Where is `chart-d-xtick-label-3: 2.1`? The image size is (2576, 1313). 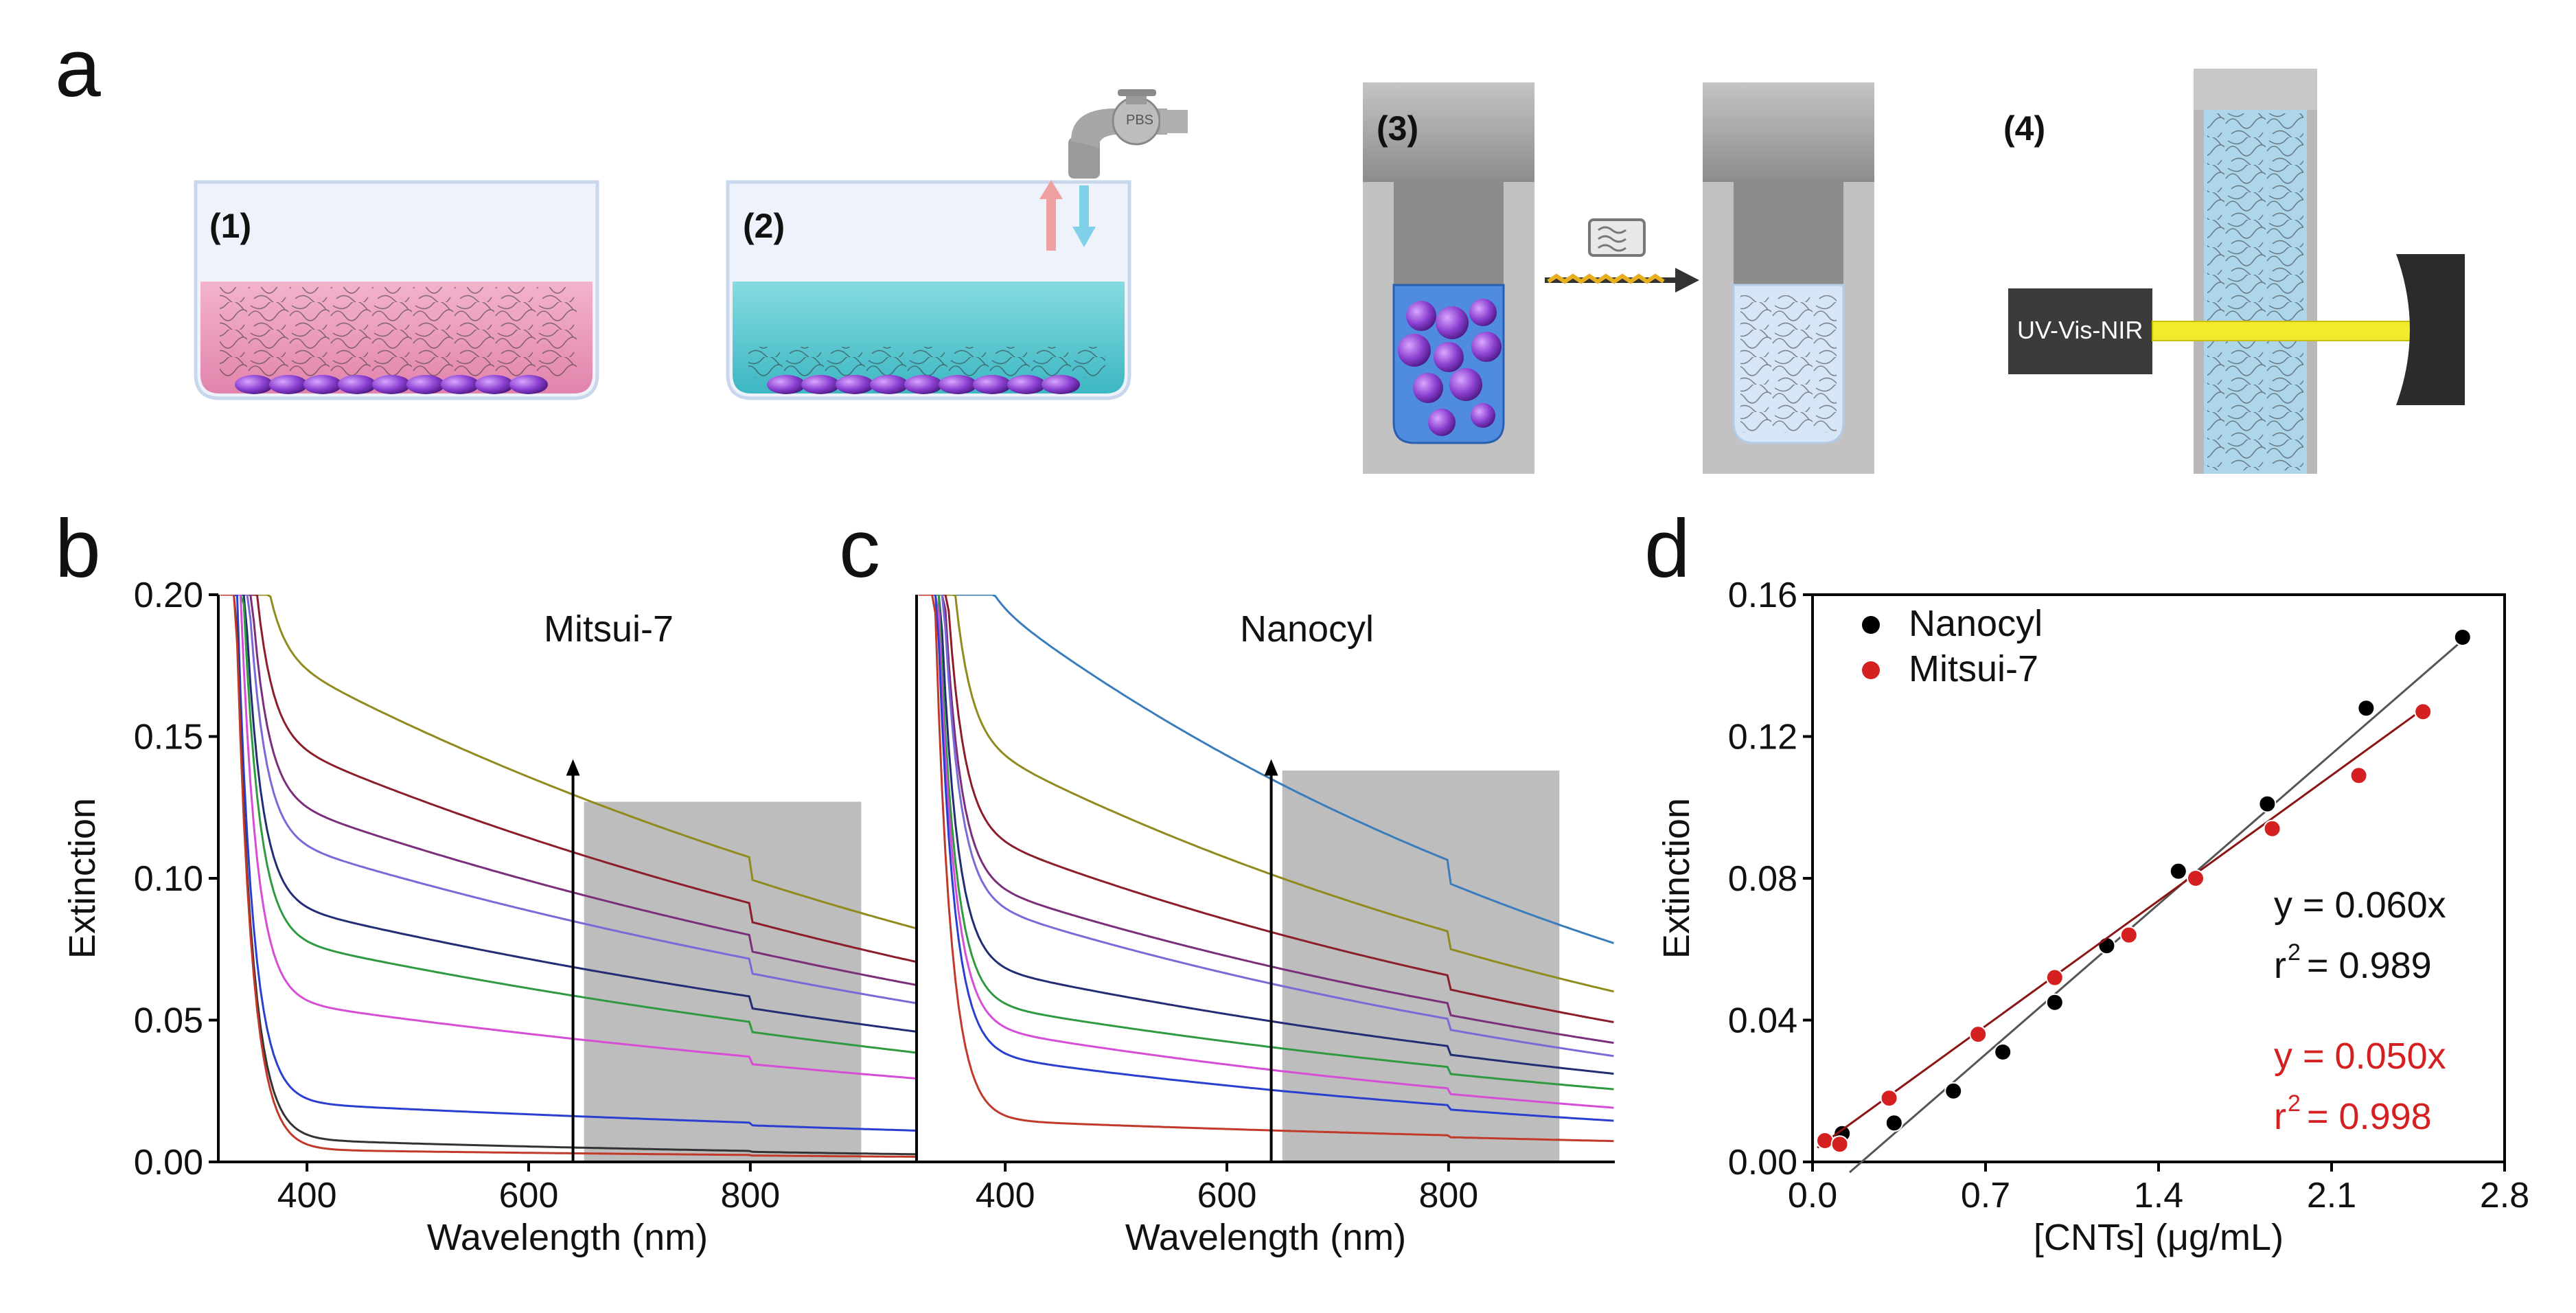
chart-d-xtick-label-3: 2.1 is located at coordinates (2331, 1195).